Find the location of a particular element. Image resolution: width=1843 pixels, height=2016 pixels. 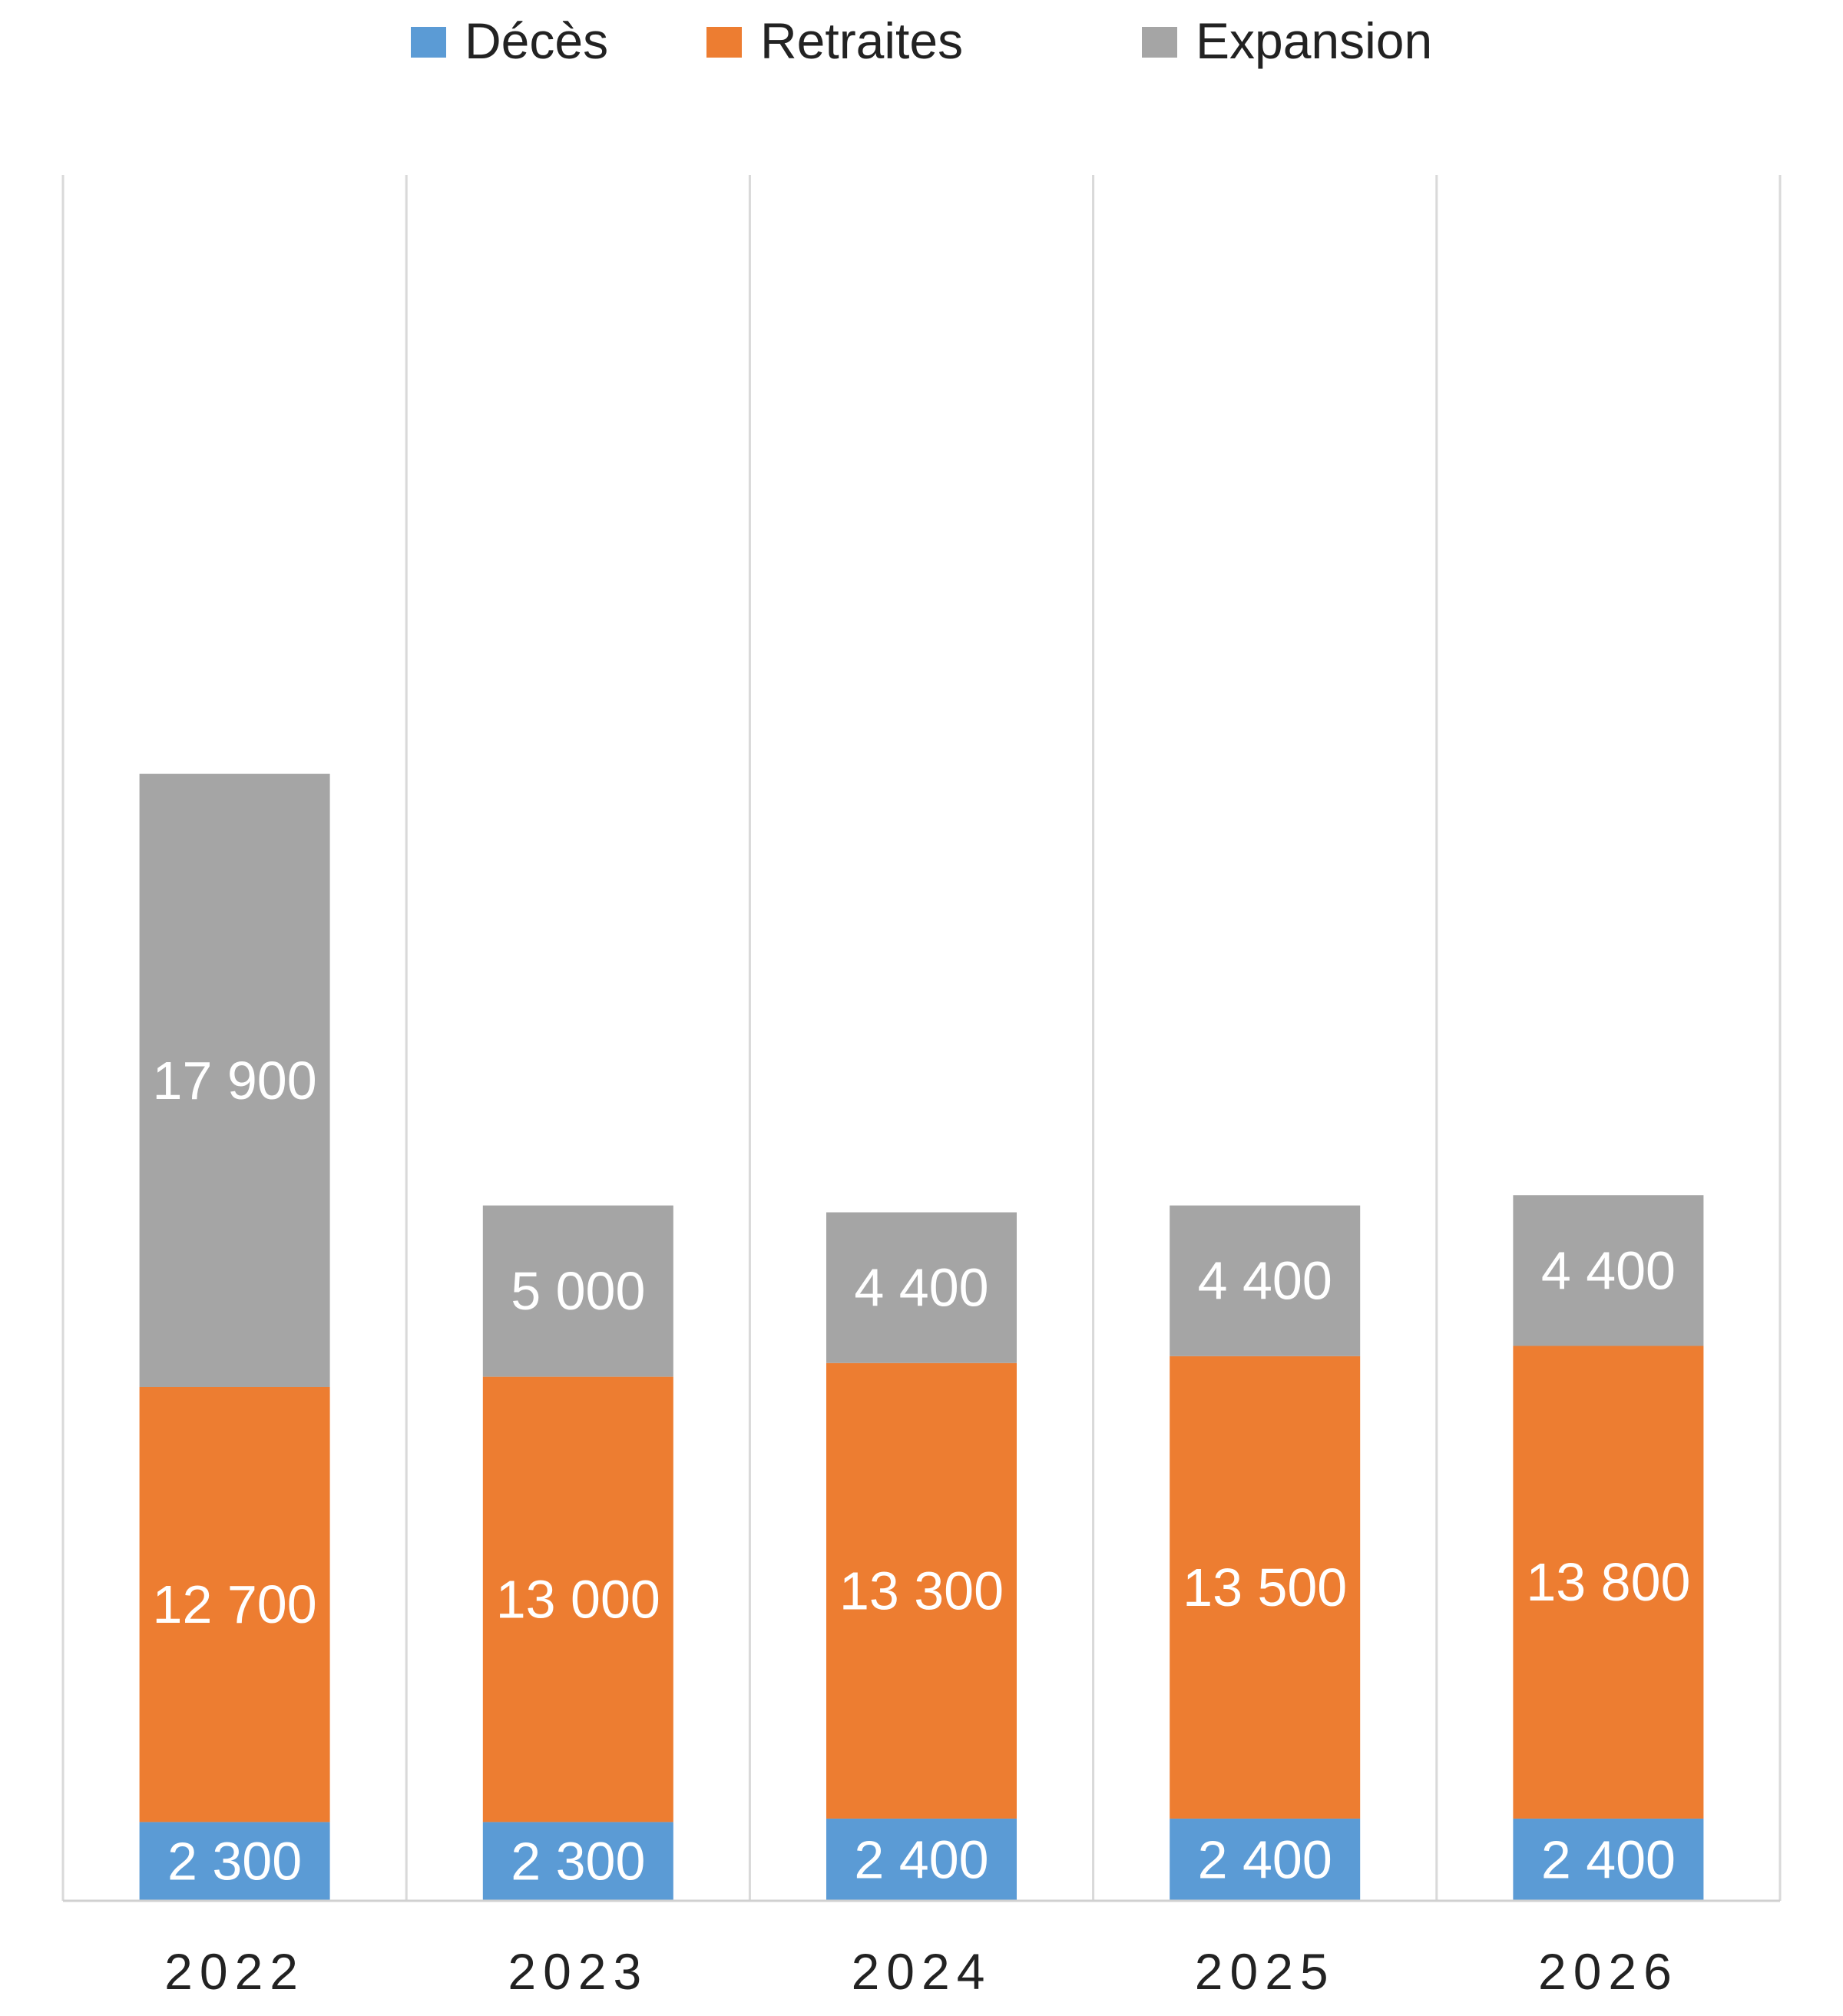

data-label-2022-1: 2 300 is located at coordinates (235, 1862).